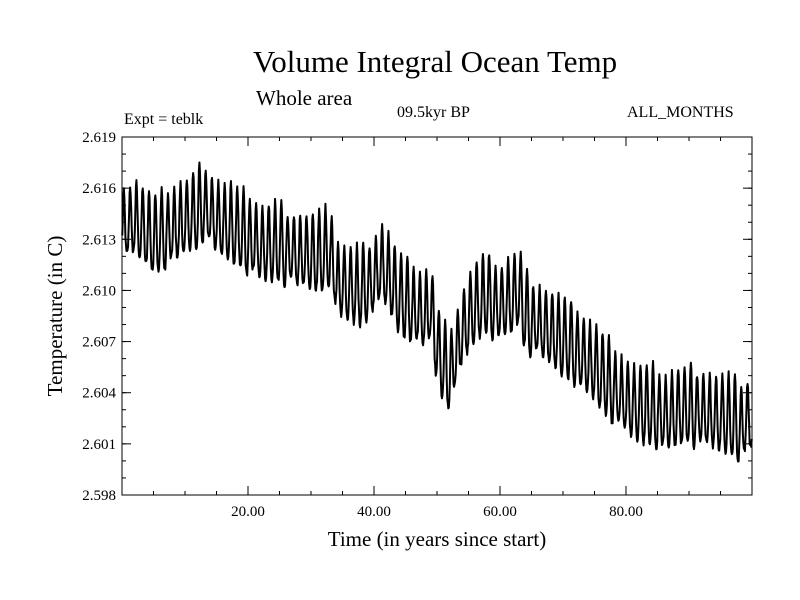 The height and width of the screenshot is (600, 800). What do you see at coordinates (99, 240) in the screenshot?
I see `y-tick-label: 2.613` at bounding box center [99, 240].